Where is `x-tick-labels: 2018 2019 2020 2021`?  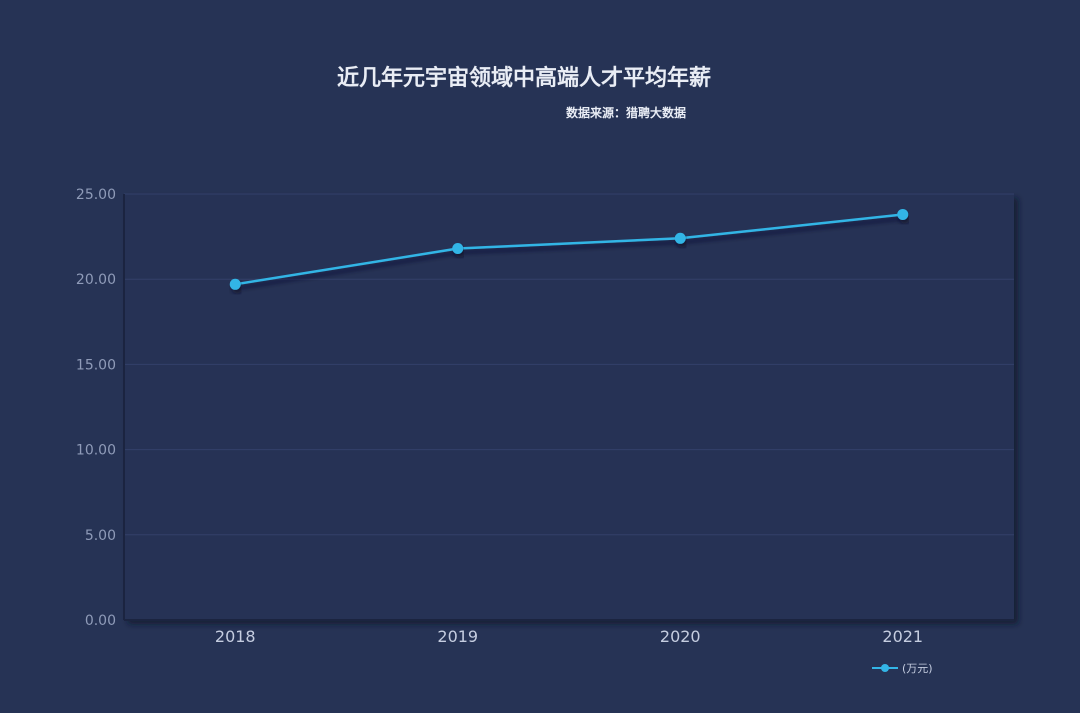
x-tick-labels: 2018 2019 2020 2021 is located at coordinates (569, 636).